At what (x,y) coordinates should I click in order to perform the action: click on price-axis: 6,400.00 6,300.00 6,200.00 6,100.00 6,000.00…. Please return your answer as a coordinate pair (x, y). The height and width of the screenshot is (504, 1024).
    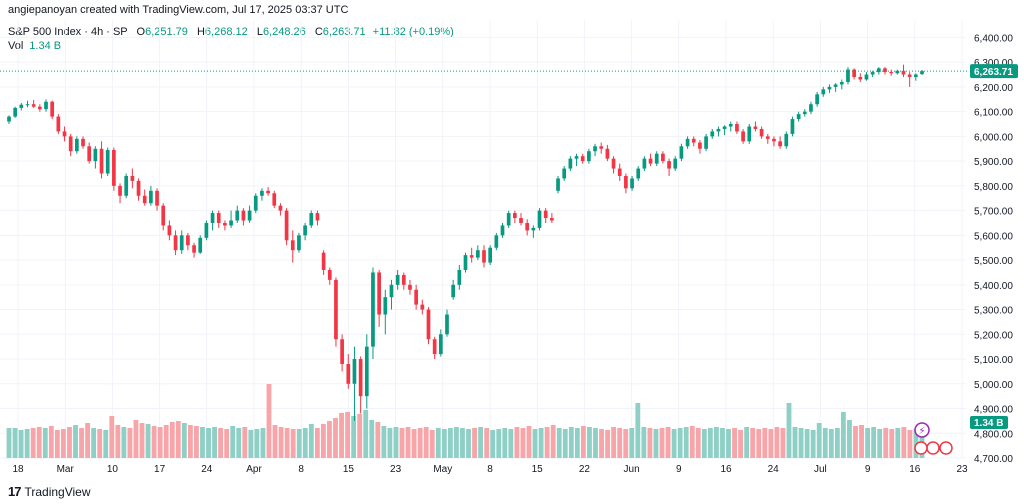
    Looking at the image, I should click on (993, 249).